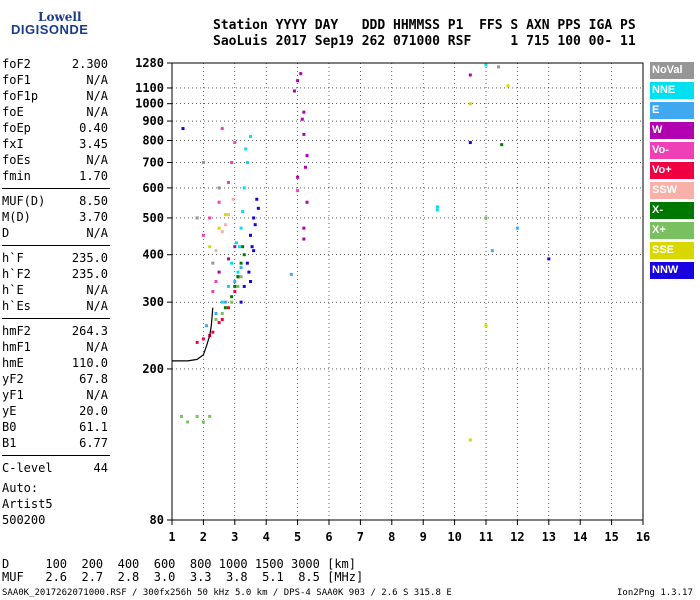 This screenshot has width=700, height=600. What do you see at coordinates (16, 347) in the screenshot?
I see `param-name: hmF1` at bounding box center [16, 347].